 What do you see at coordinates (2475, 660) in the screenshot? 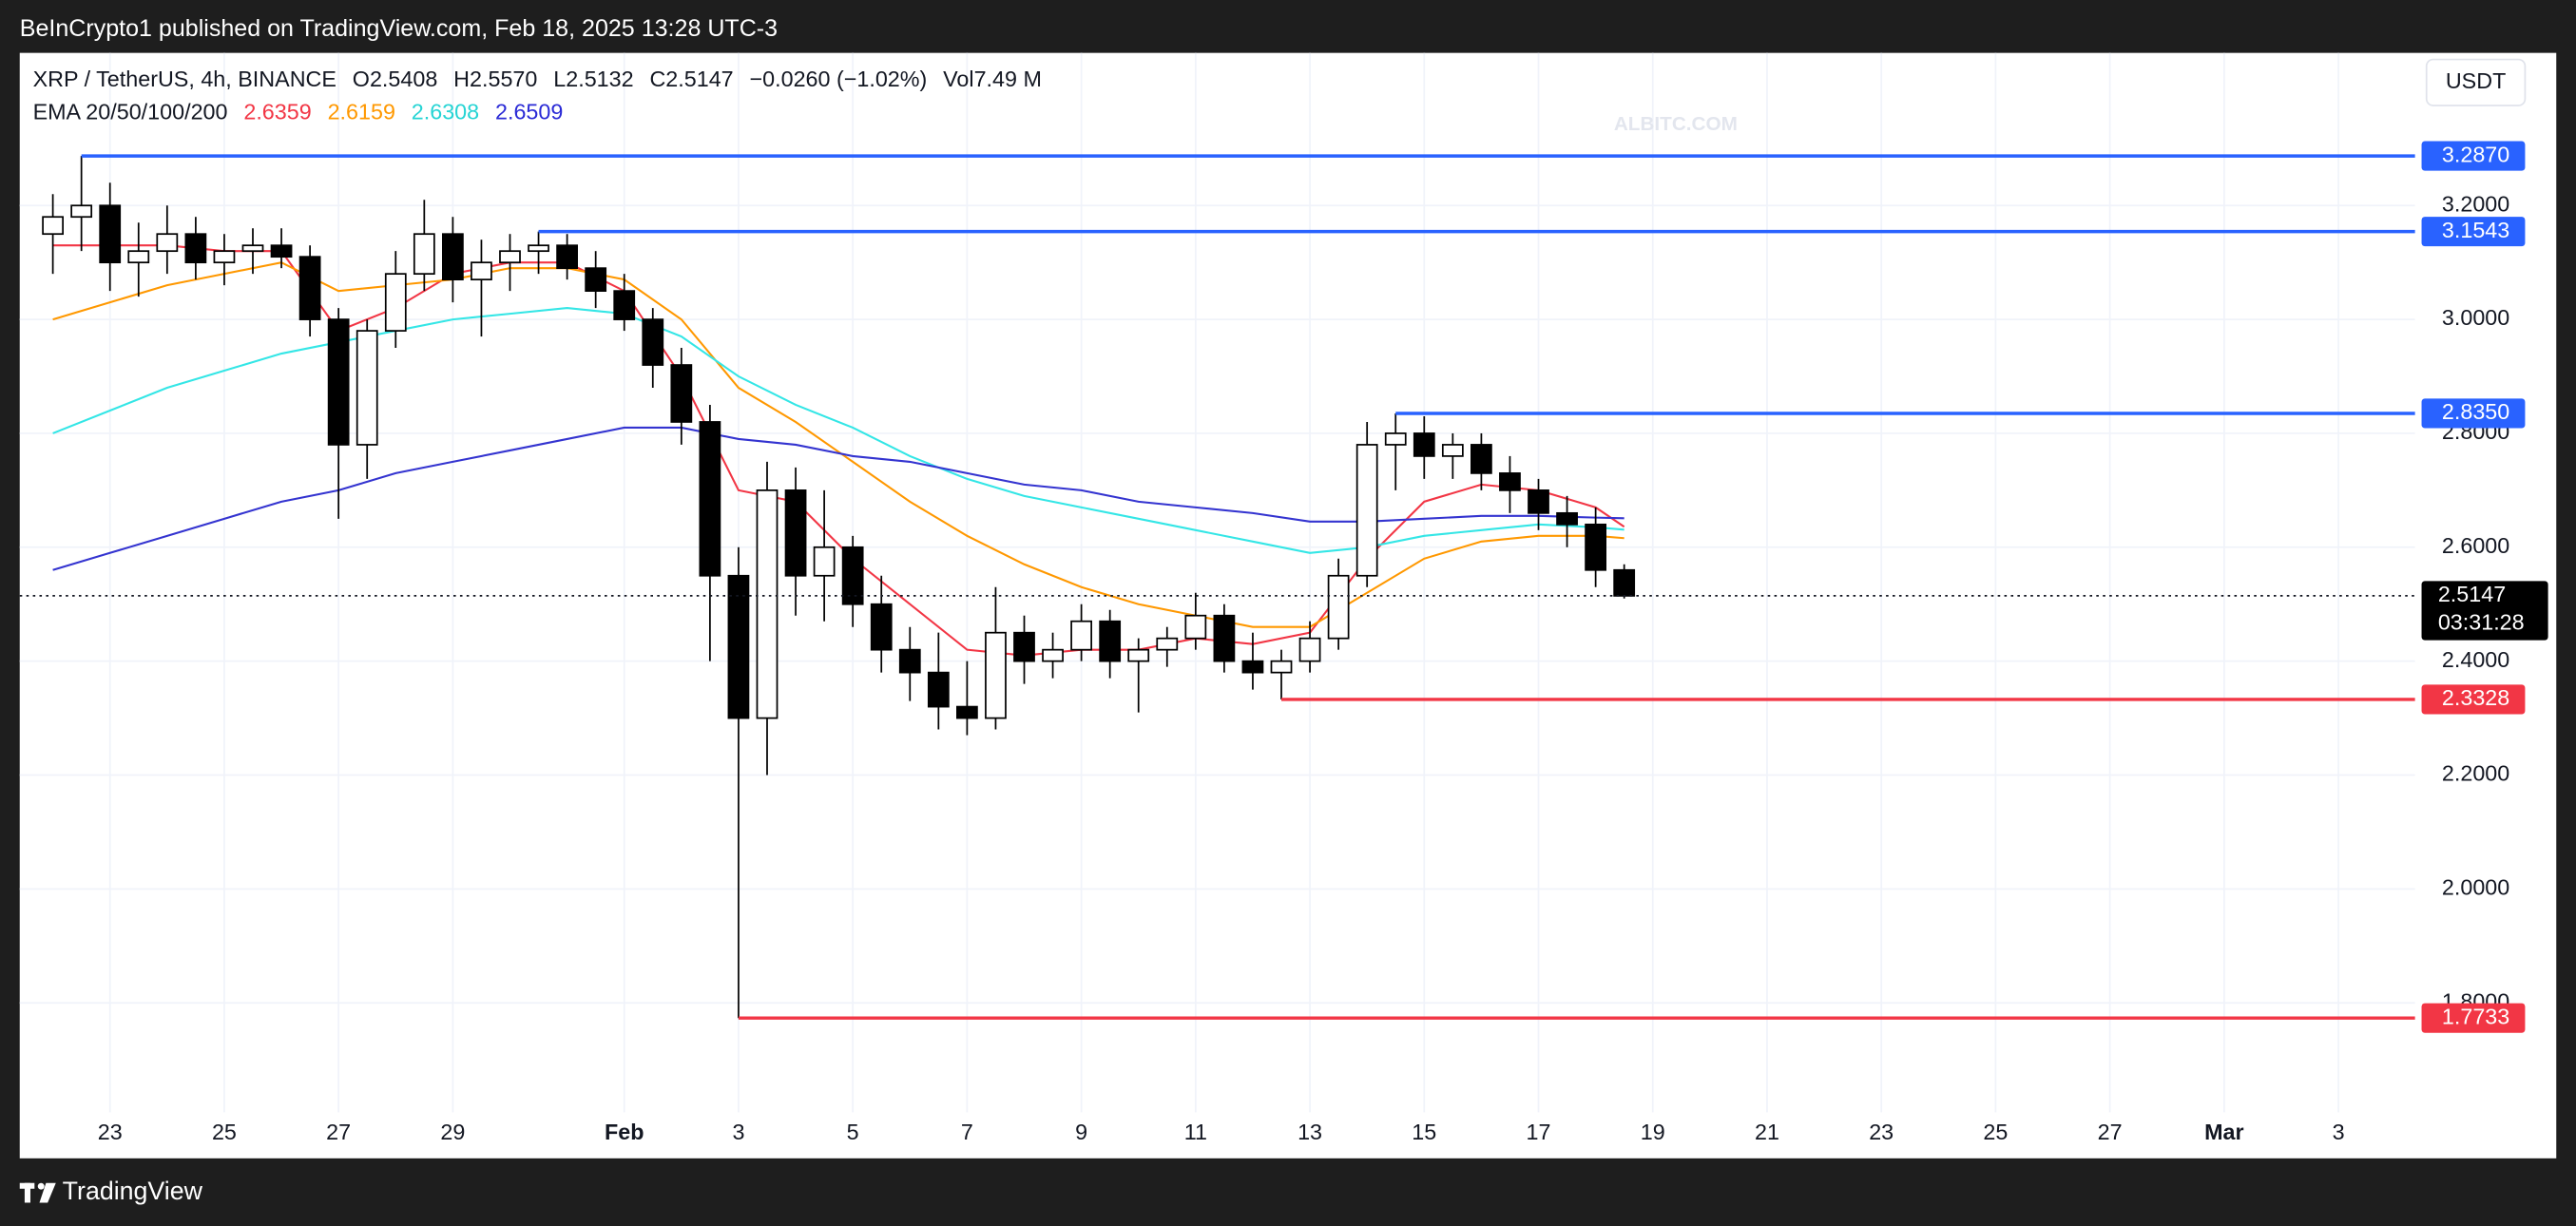
I see `y-tick-label: 2.4000` at bounding box center [2475, 660].